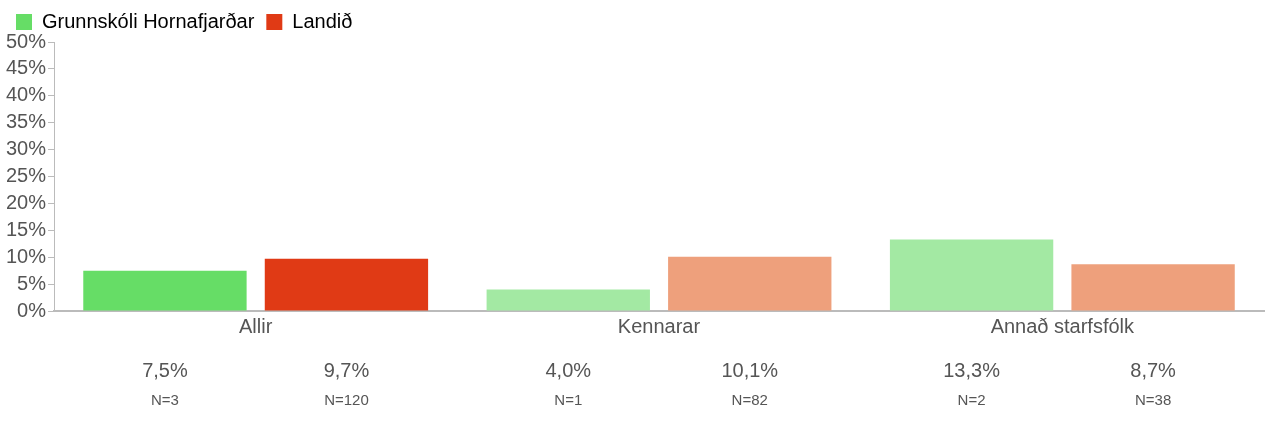 The width and height of the screenshot is (1268, 421). What do you see at coordinates (26, 121) in the screenshot?
I see `y-tick-label: 35%` at bounding box center [26, 121].